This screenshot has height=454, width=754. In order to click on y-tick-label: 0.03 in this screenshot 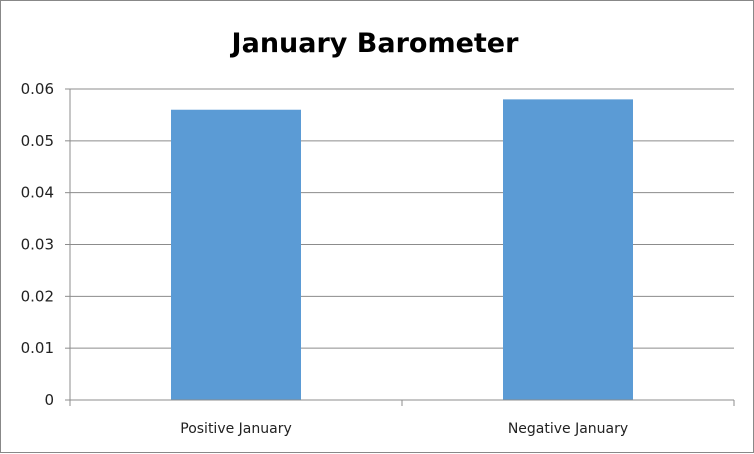, I will do `click(37, 245)`.